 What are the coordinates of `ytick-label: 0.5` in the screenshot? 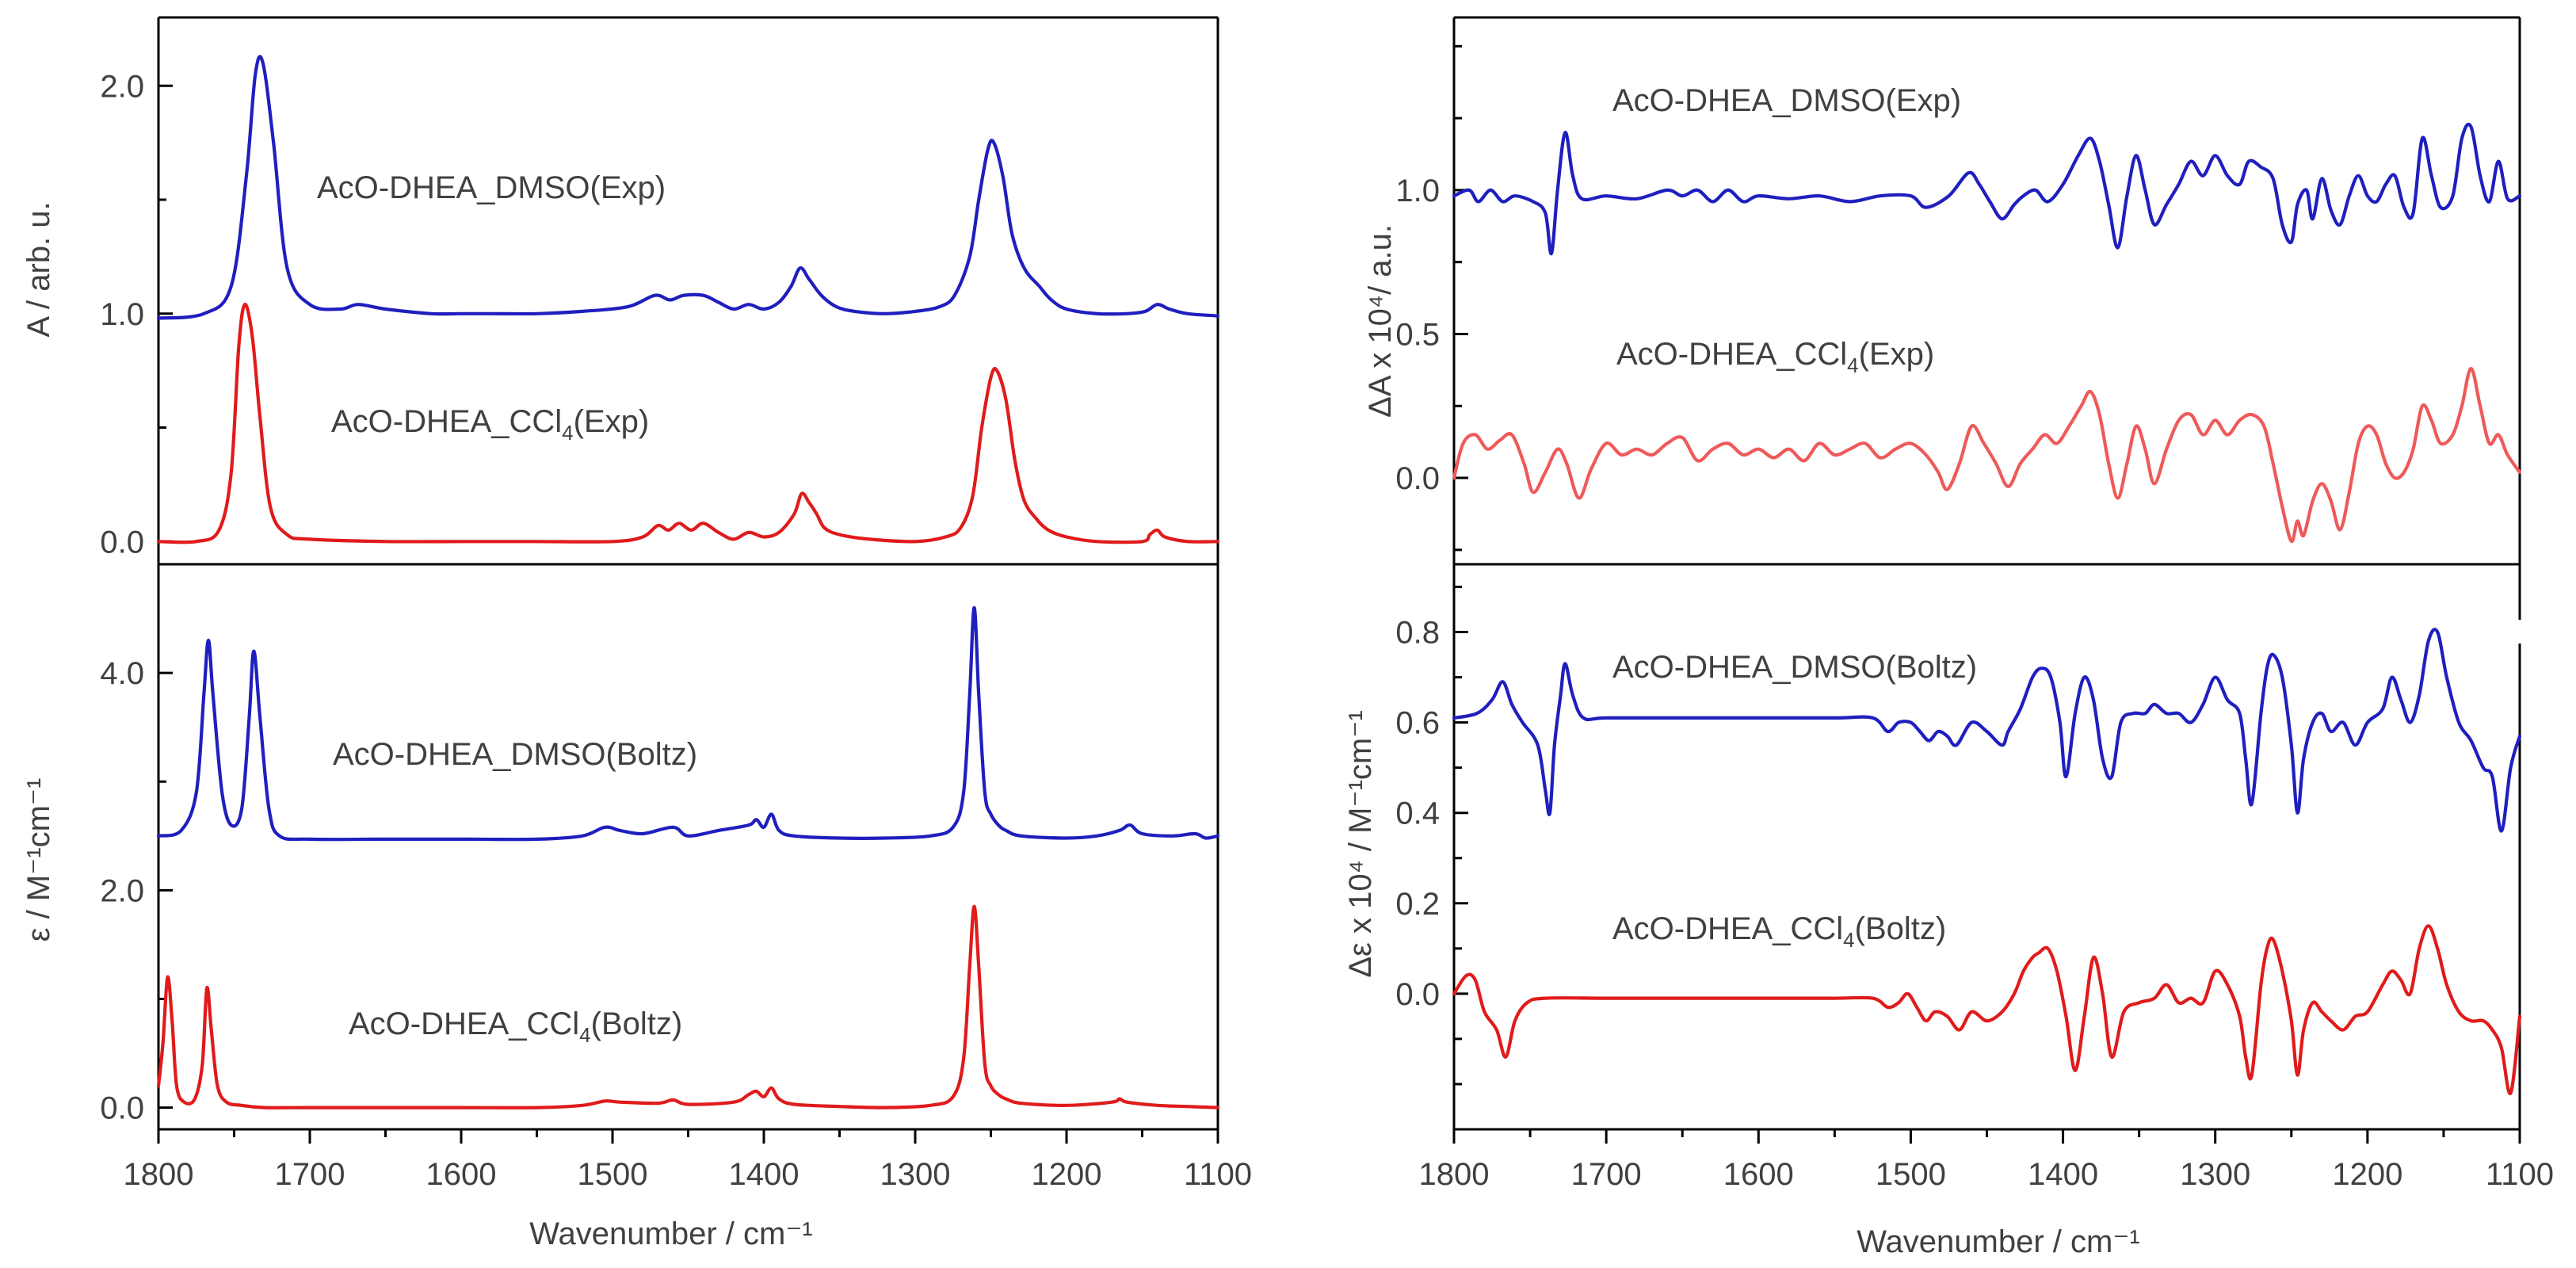 It's located at (1417, 334).